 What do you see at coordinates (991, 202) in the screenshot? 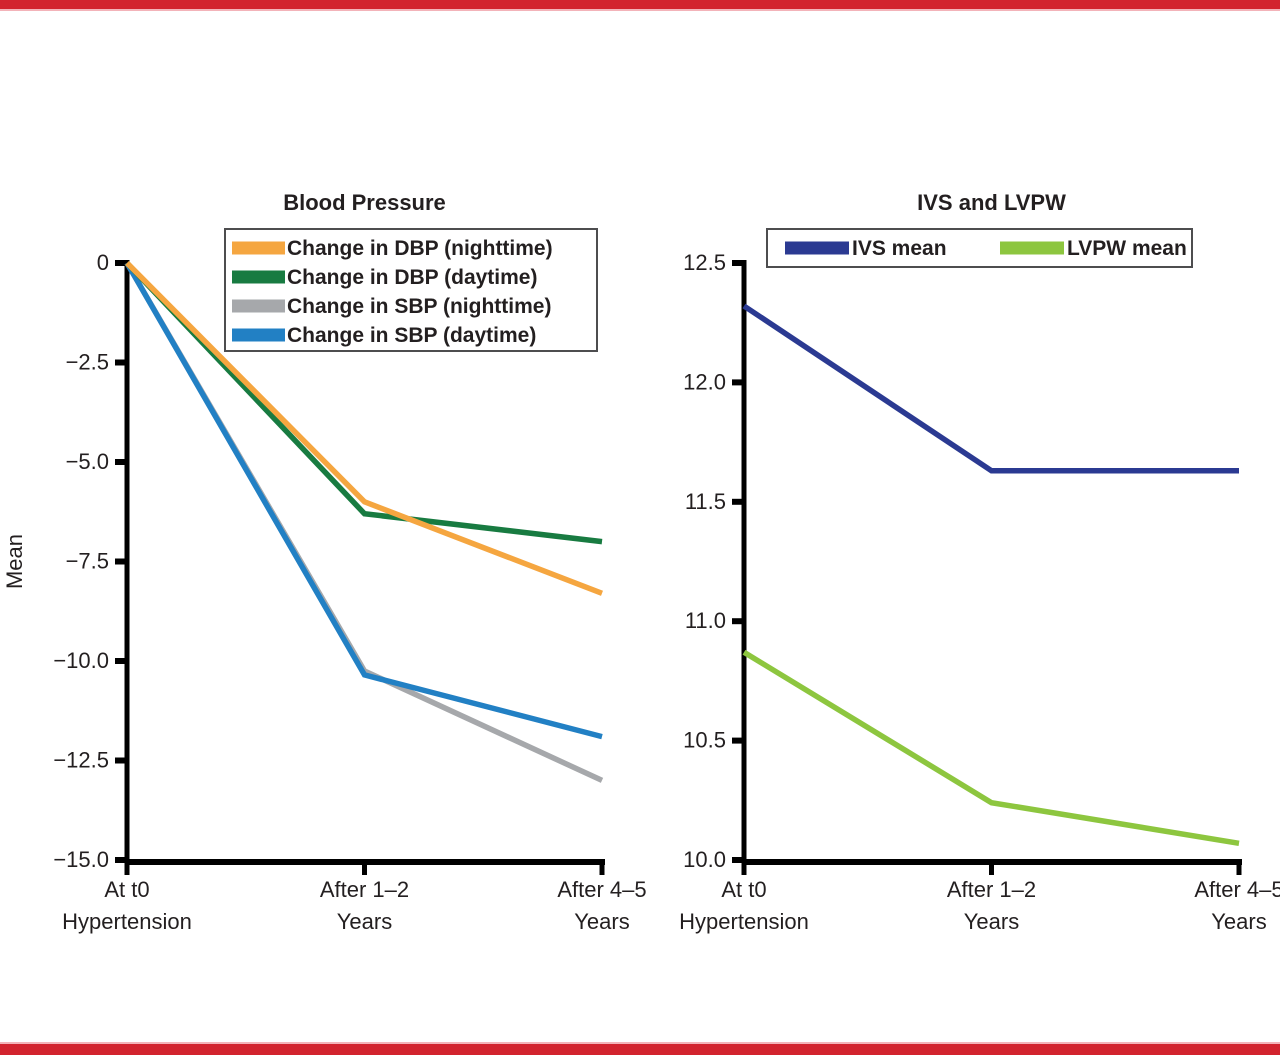
I see `chart-title: IVS and LVPW` at bounding box center [991, 202].